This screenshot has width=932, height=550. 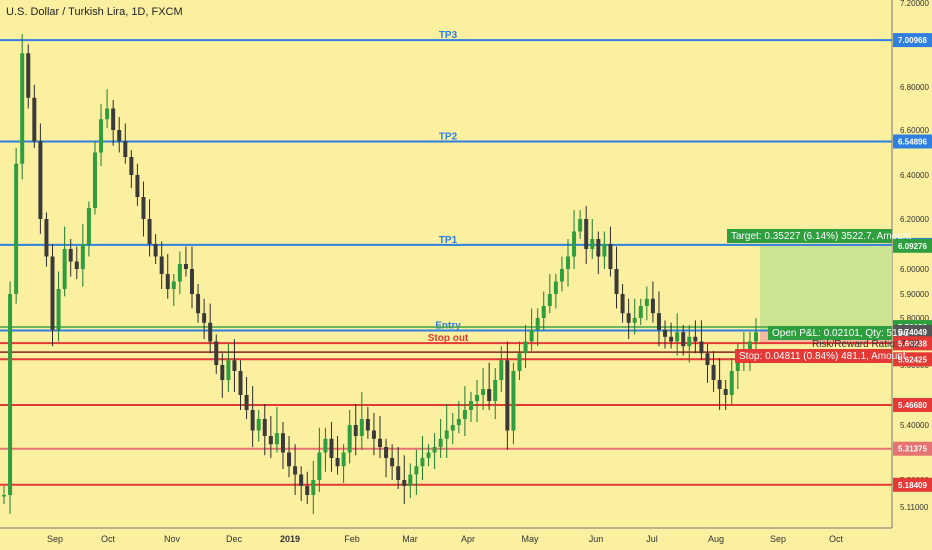 I want to click on y-tick-label: 6.60000, so click(x=914, y=130).